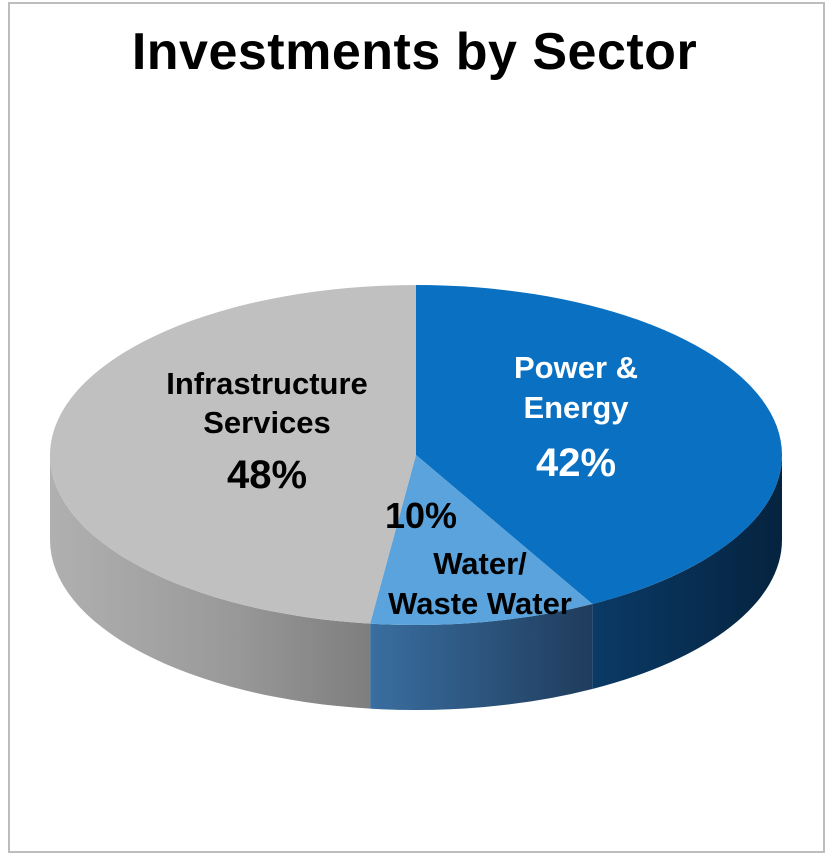 Image resolution: width=829 pixels, height=857 pixels. I want to click on slice-label-0-1: Energy, so click(576, 407).